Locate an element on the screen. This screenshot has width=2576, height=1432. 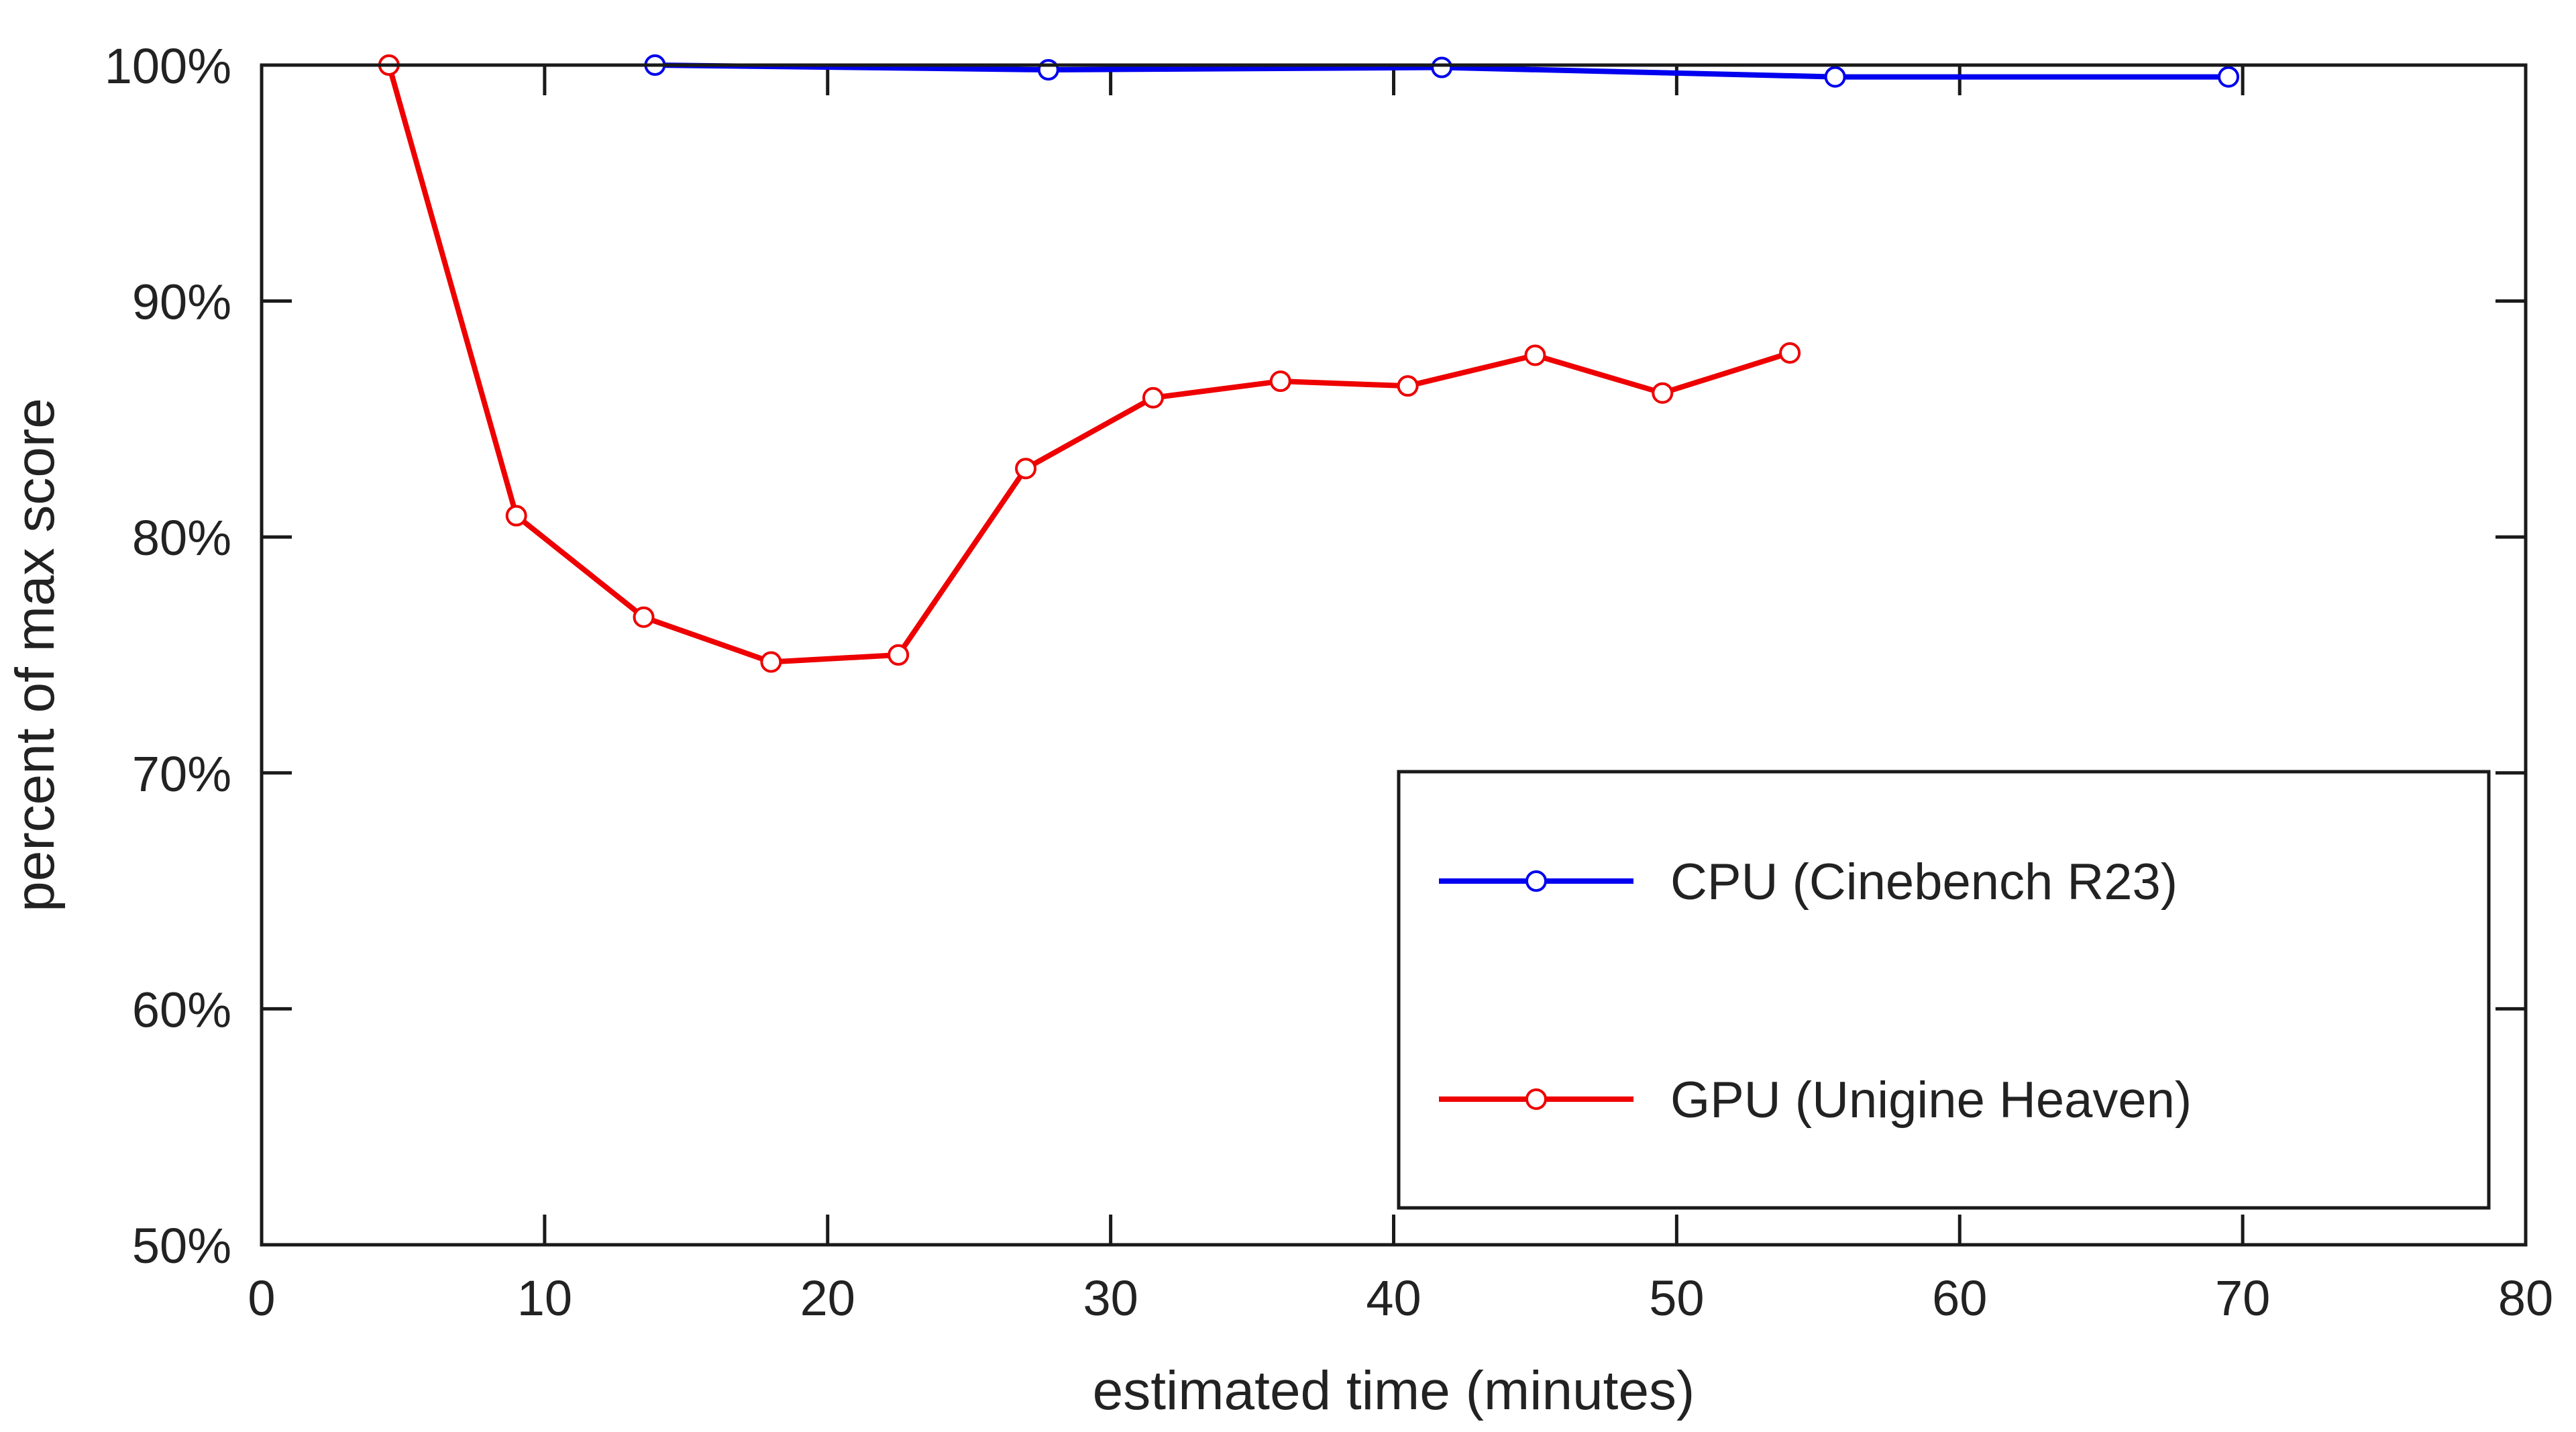
legend-label: GPU (Unigine Heaven) is located at coordinates (1931, 1100).